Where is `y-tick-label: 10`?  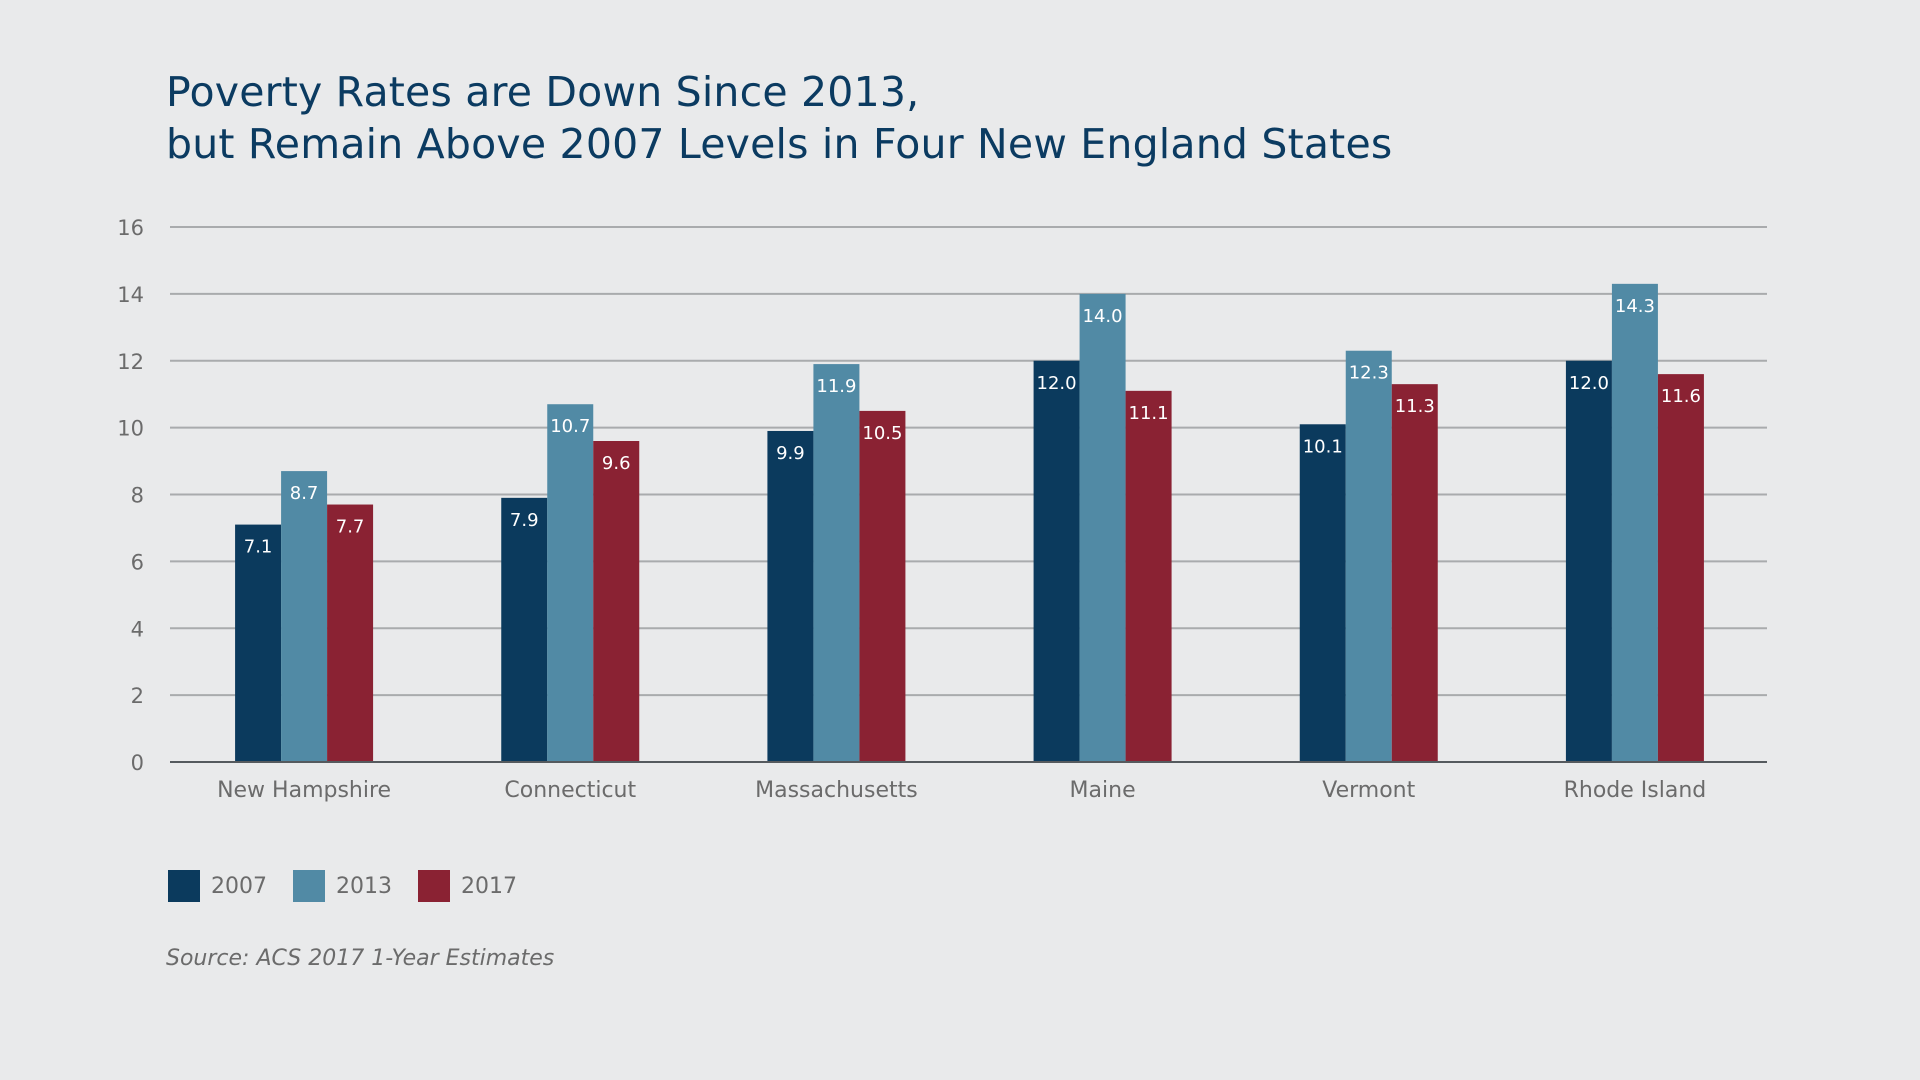 y-tick-label: 10 is located at coordinates (130, 429).